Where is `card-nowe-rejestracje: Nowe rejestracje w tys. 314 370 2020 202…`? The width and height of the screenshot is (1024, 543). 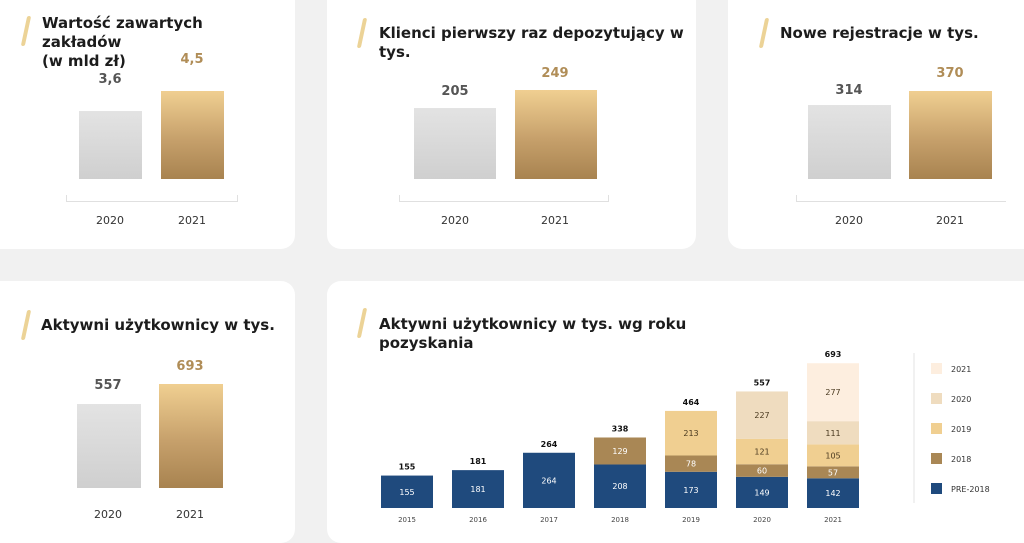
card-nowe-rejestracje: Nowe rejestracje w tys. 314 370 2020 202… is located at coordinates (876, 124).